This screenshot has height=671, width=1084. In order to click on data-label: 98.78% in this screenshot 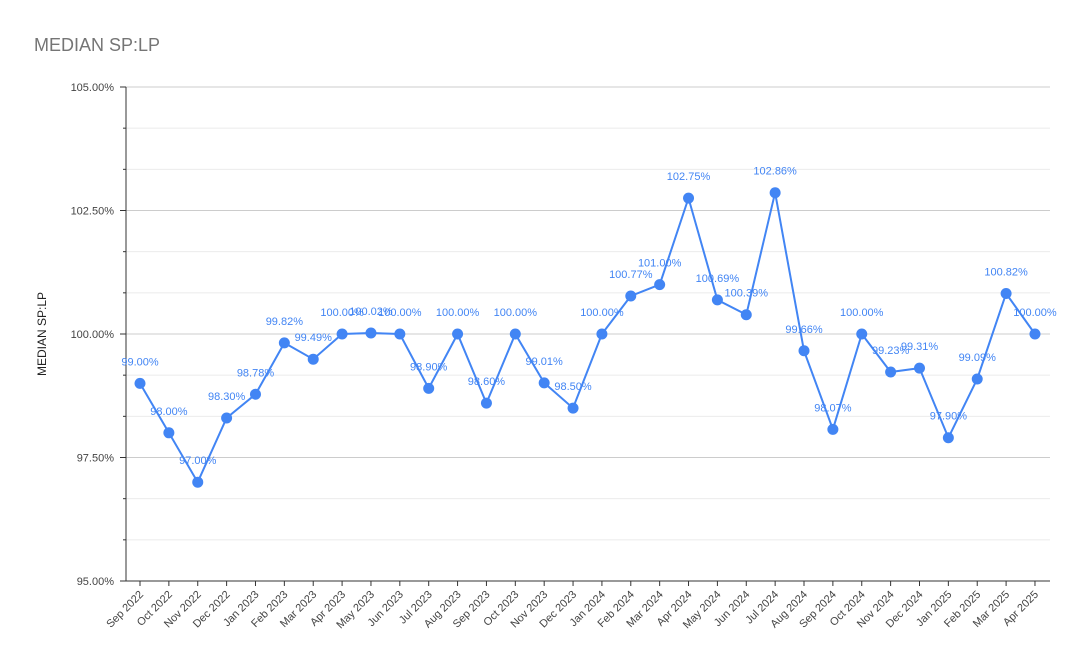, I will do `click(256, 373)`.